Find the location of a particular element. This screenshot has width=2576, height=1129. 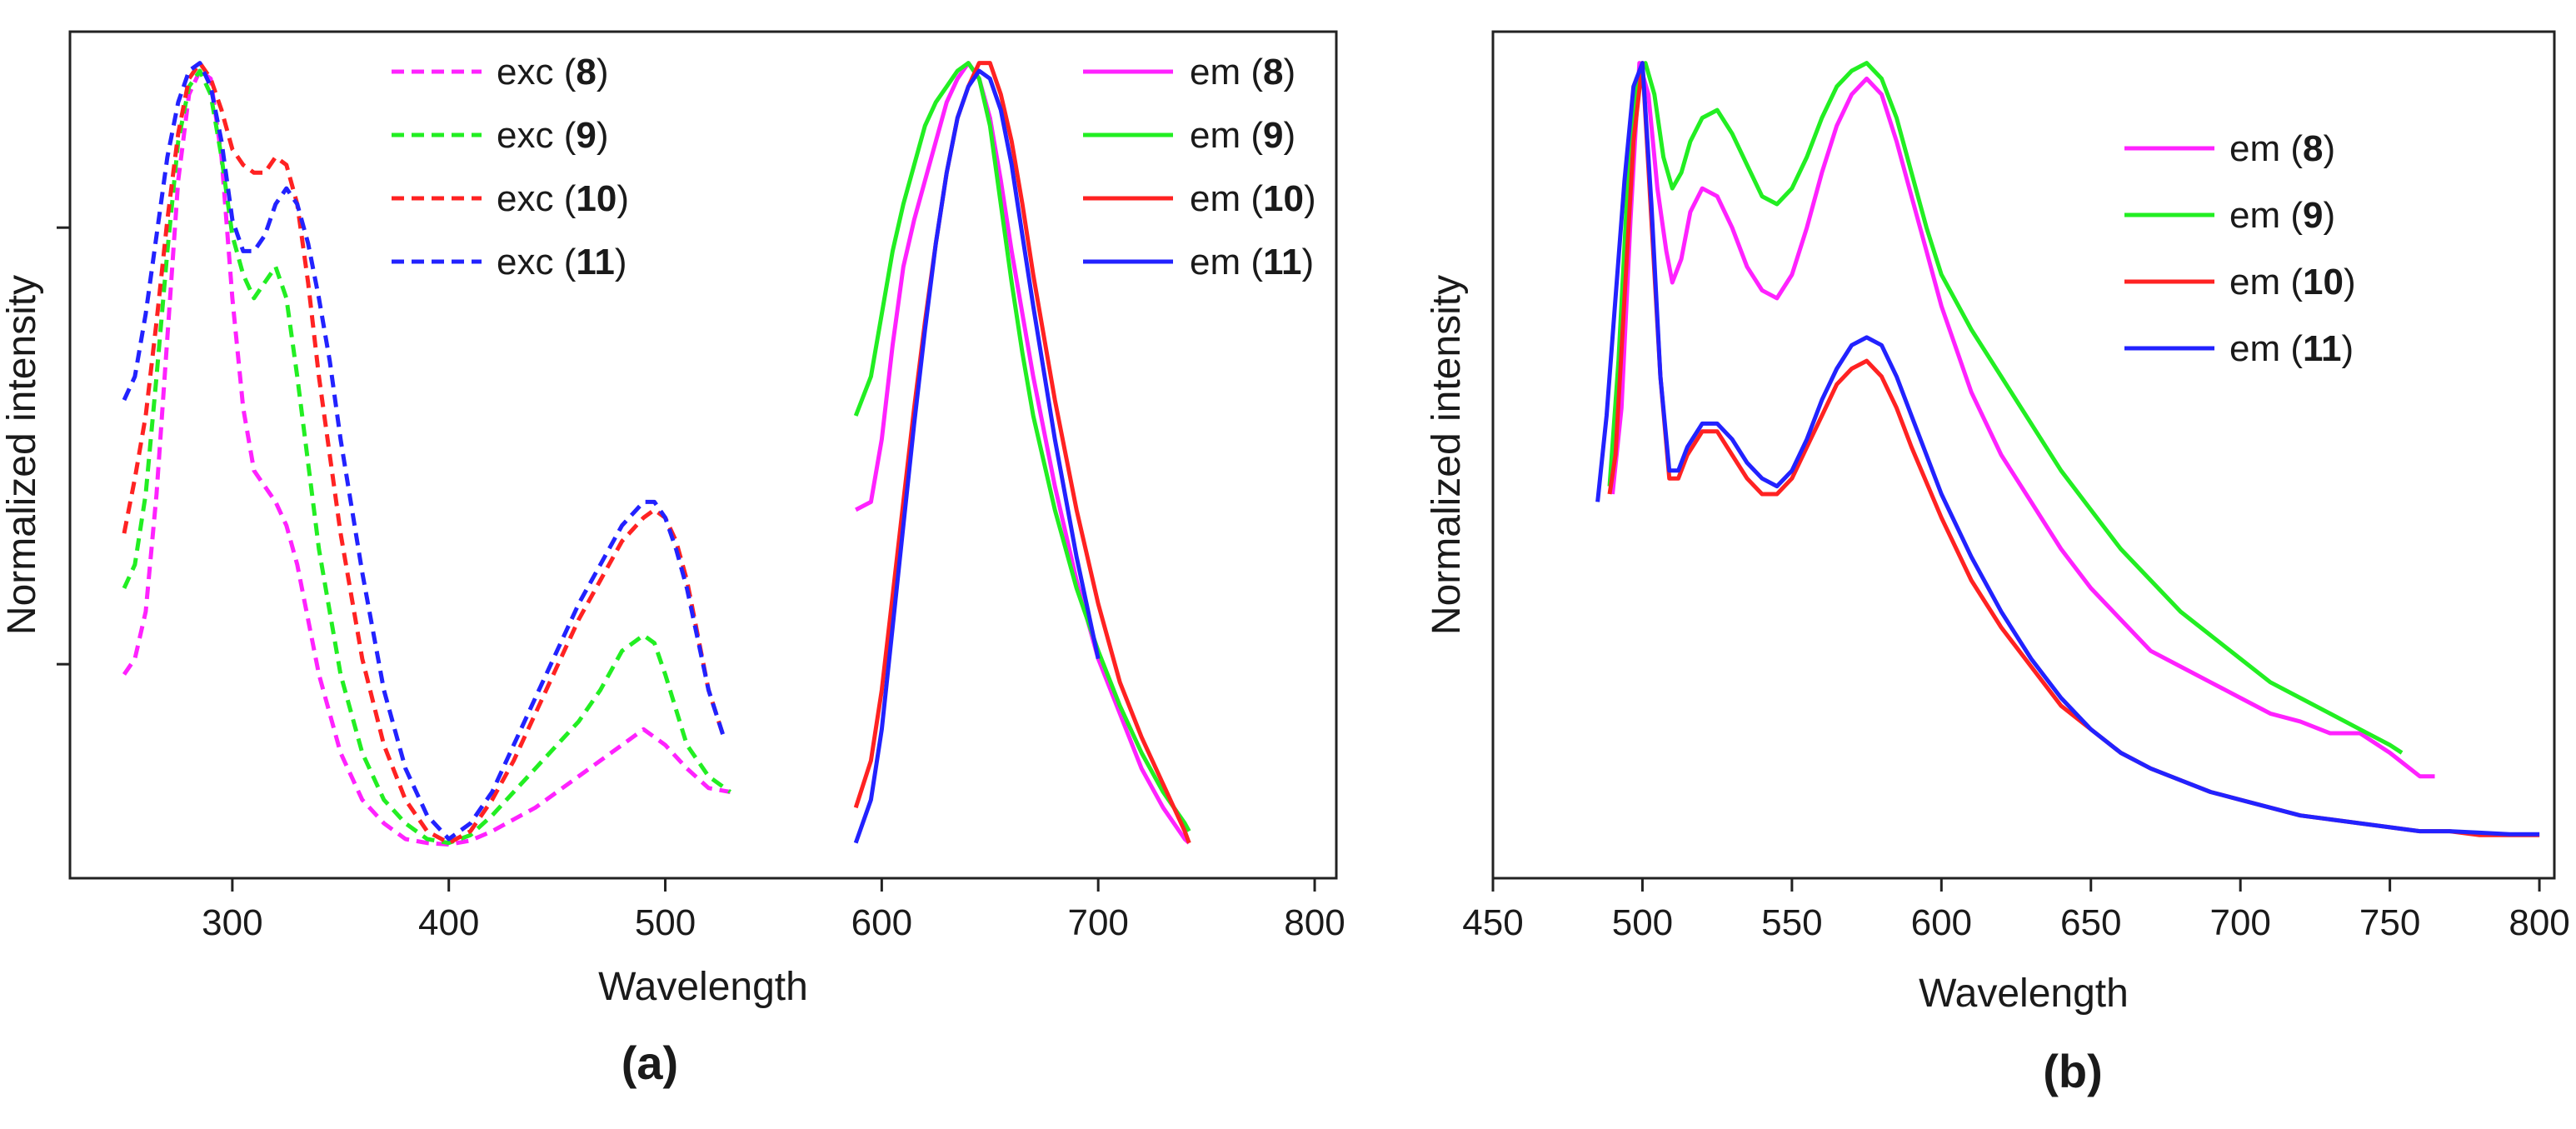

legend-label: exc (11) is located at coordinates (562, 262).